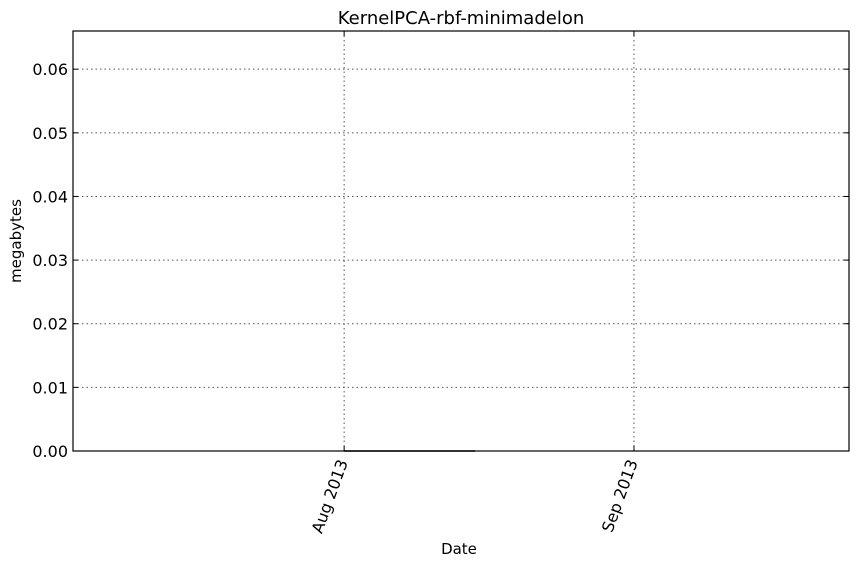 This screenshot has width=857, height=564. I want to click on y-tick-label: 0.02, so click(50, 324).